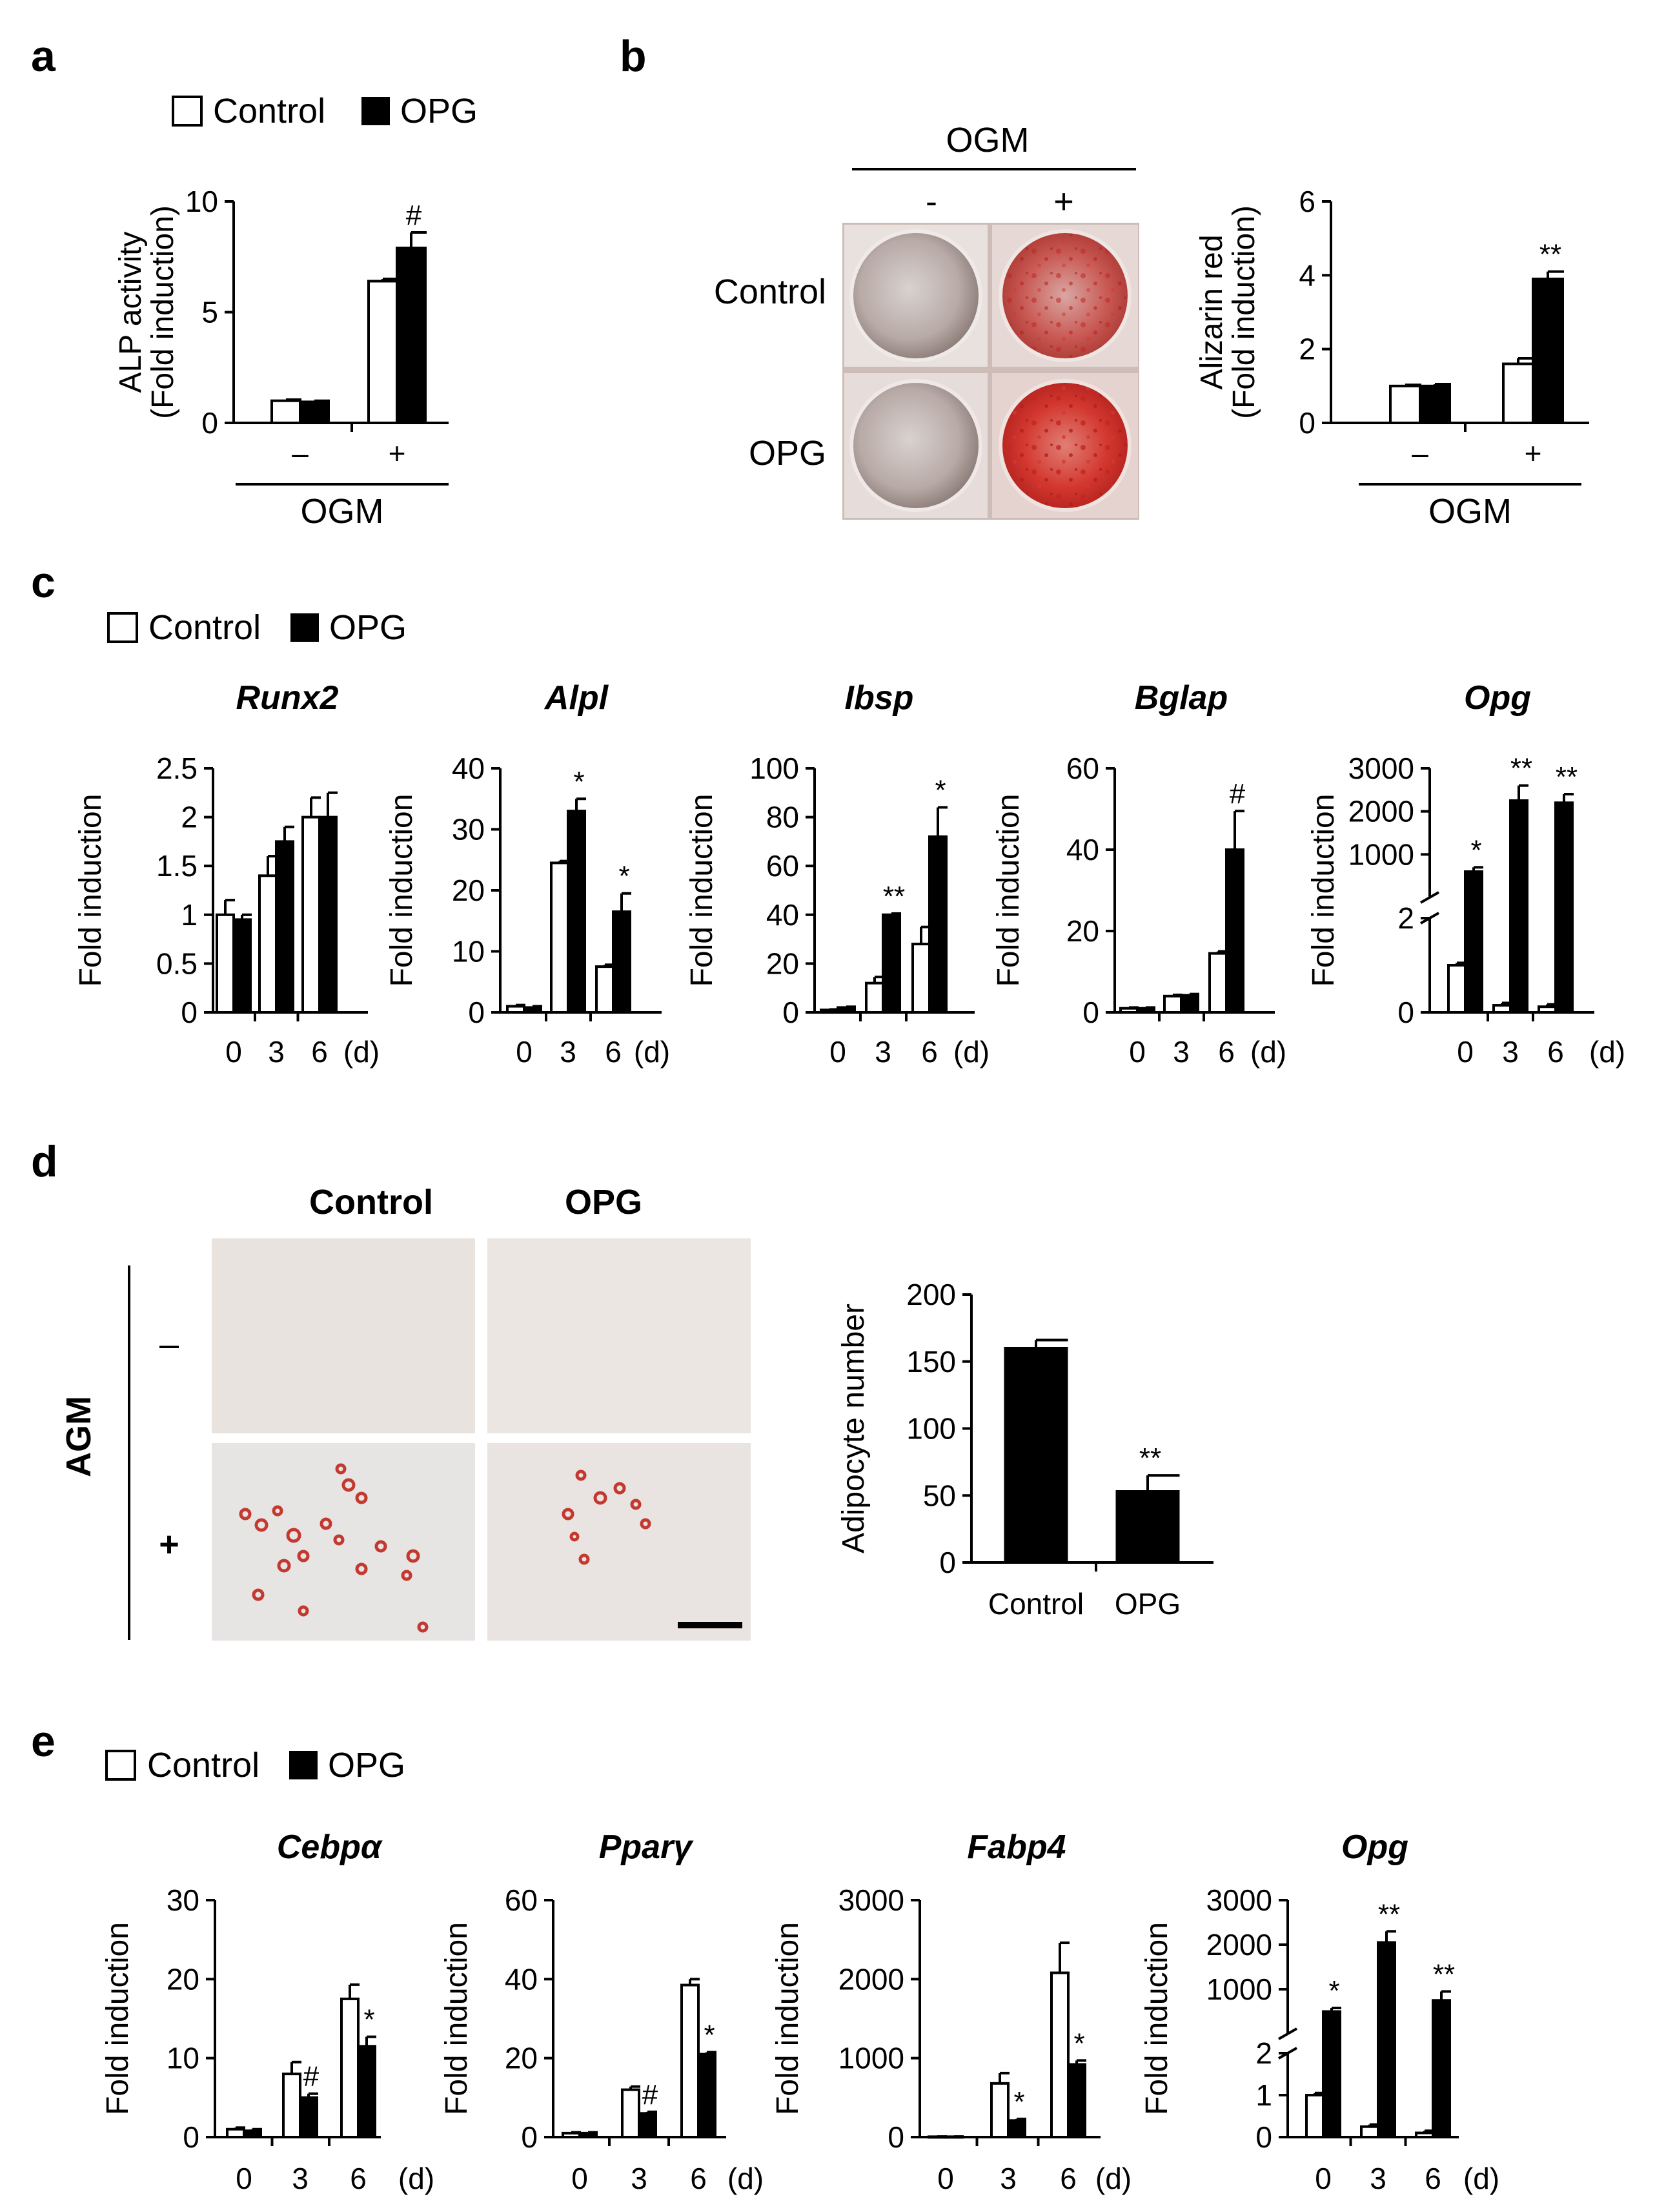 The height and width of the screenshot is (2212, 1655). Describe the element at coordinates (1533, 453) in the screenshot. I see `x-tick-label: +` at that location.